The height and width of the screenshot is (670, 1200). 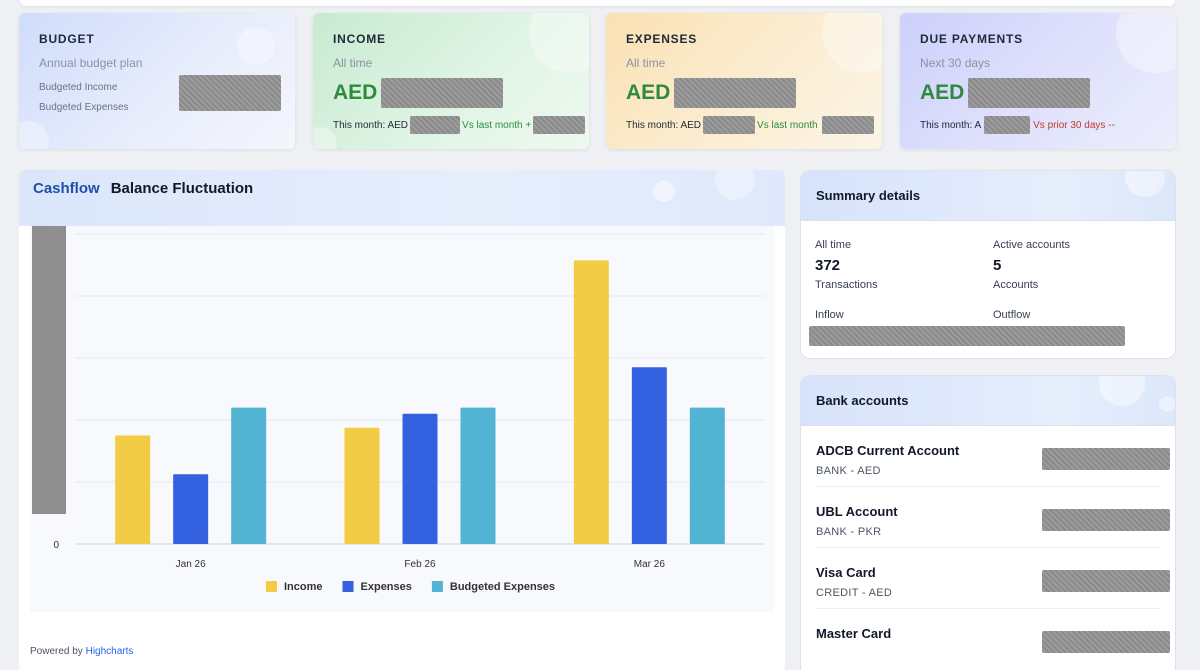 What do you see at coordinates (1012, 315) in the screenshot?
I see `outflow-label: Outflow` at bounding box center [1012, 315].